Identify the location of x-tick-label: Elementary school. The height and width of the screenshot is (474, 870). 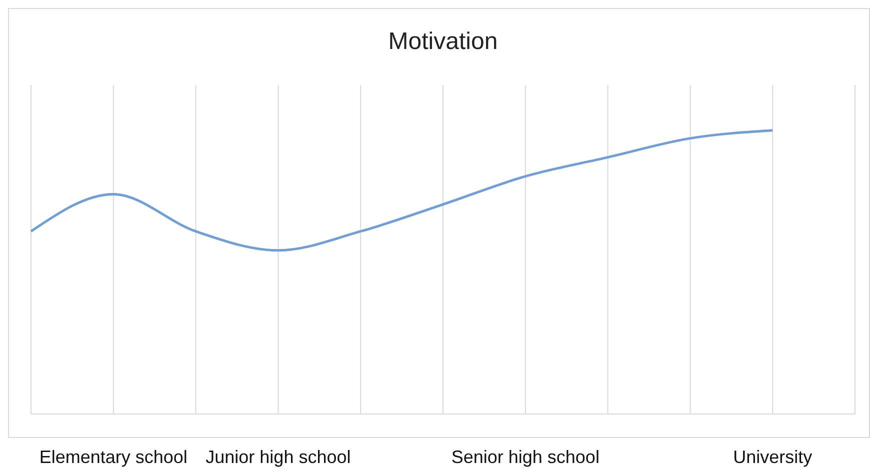
(113, 456).